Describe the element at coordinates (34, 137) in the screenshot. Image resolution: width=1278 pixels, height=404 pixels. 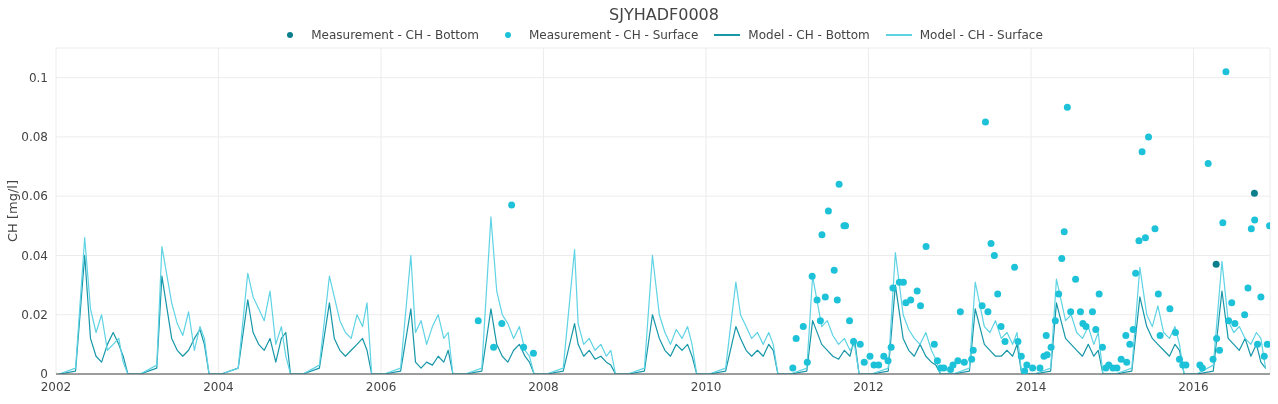
I see `y-tick-label: 0.08` at that location.